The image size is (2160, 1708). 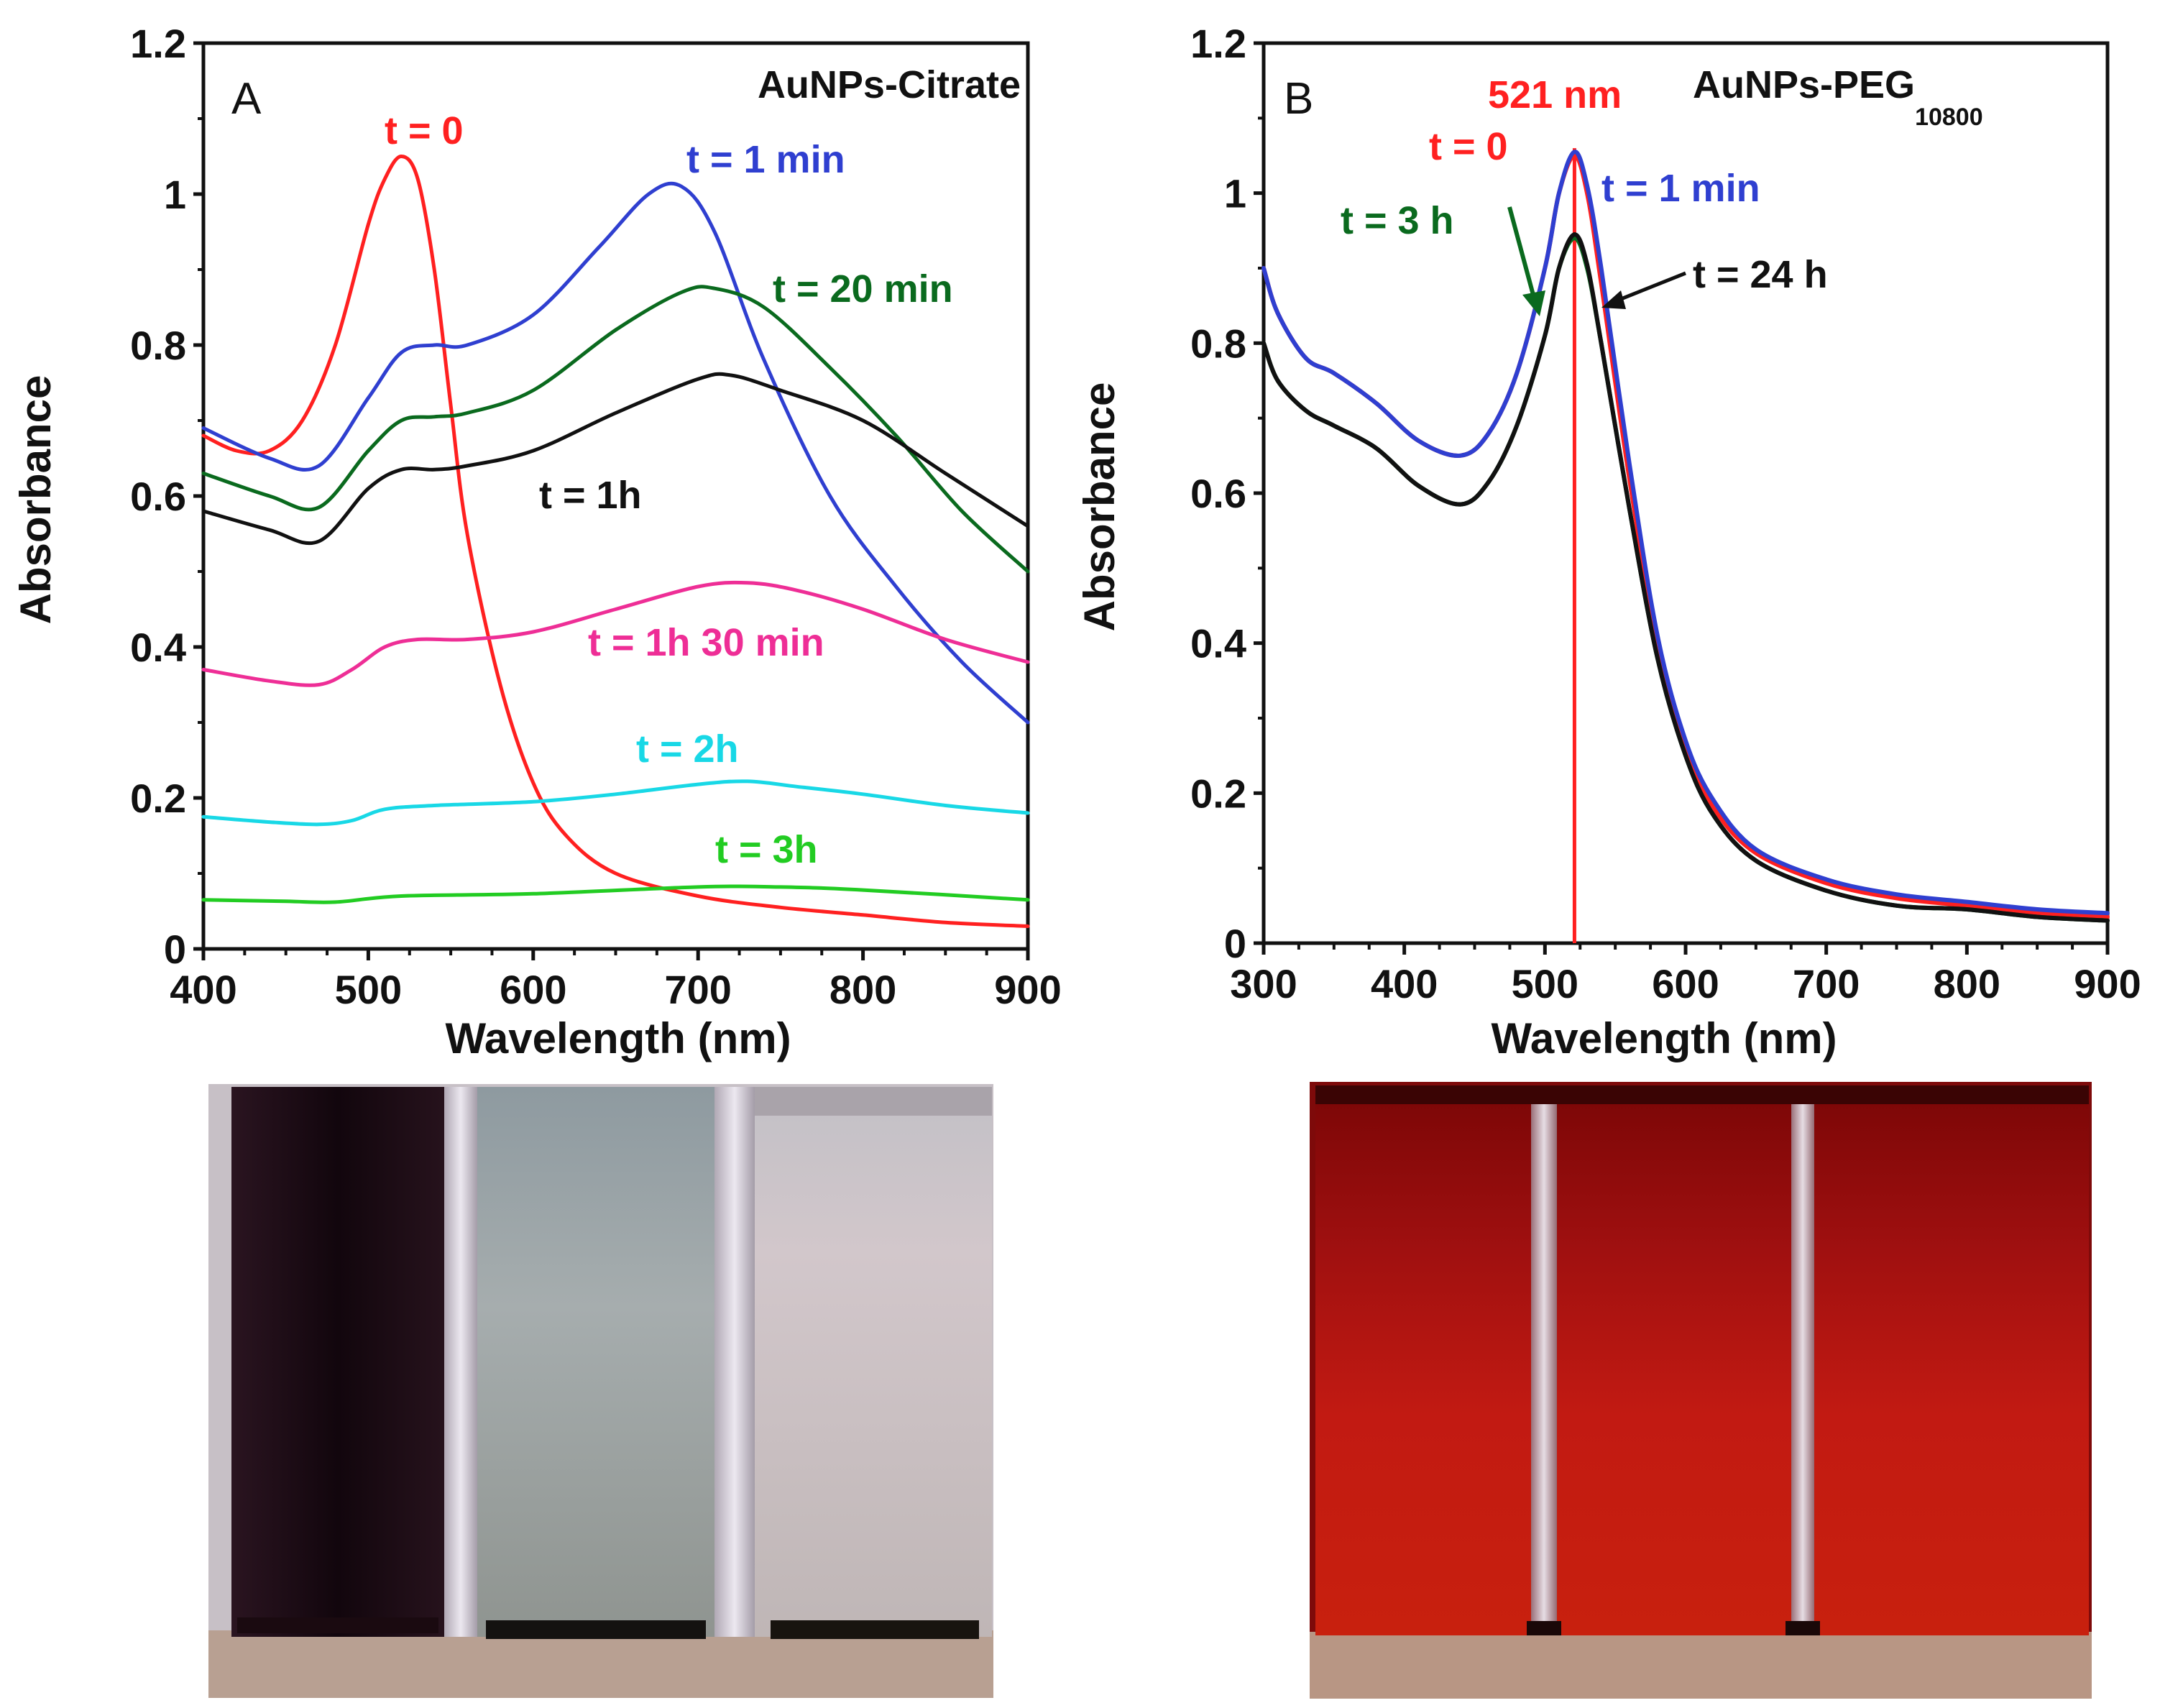 What do you see at coordinates (1967, 984) in the screenshot?
I see `panel-b-xtick-label: 800` at bounding box center [1967, 984].